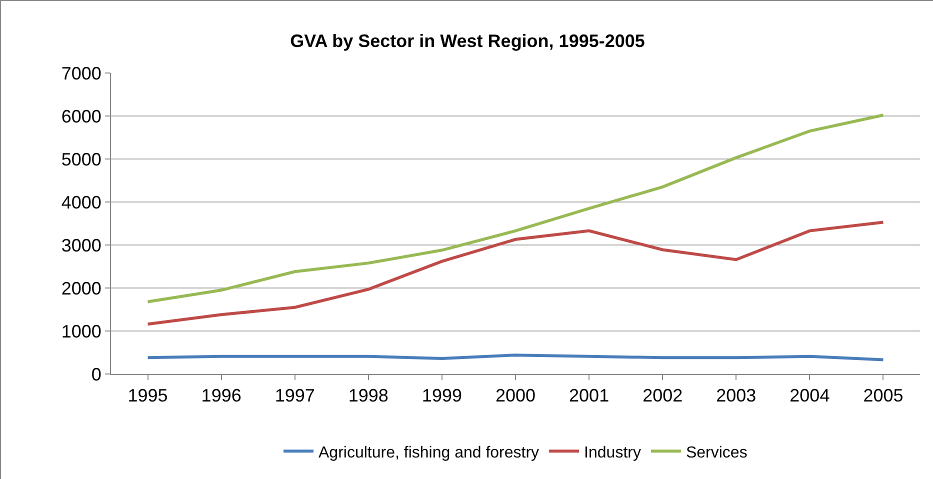 Image resolution: width=933 pixels, height=479 pixels. What do you see at coordinates (81, 288) in the screenshot?
I see `y-tick-label: 2000` at bounding box center [81, 288].